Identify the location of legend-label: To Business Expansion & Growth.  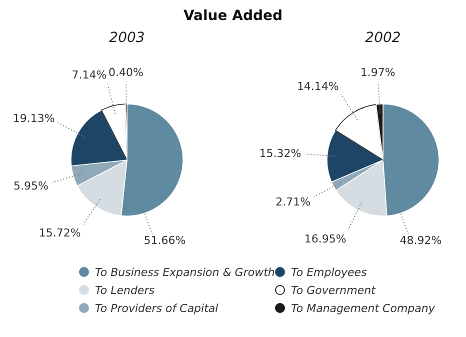
(185, 272).